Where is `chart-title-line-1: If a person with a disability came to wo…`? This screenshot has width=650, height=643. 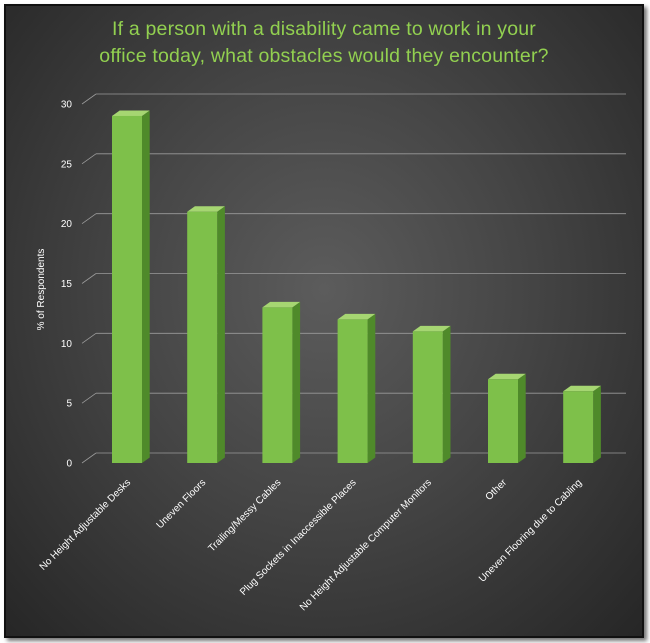
chart-title-line-1: If a person with a disability came to wo… is located at coordinates (323, 29).